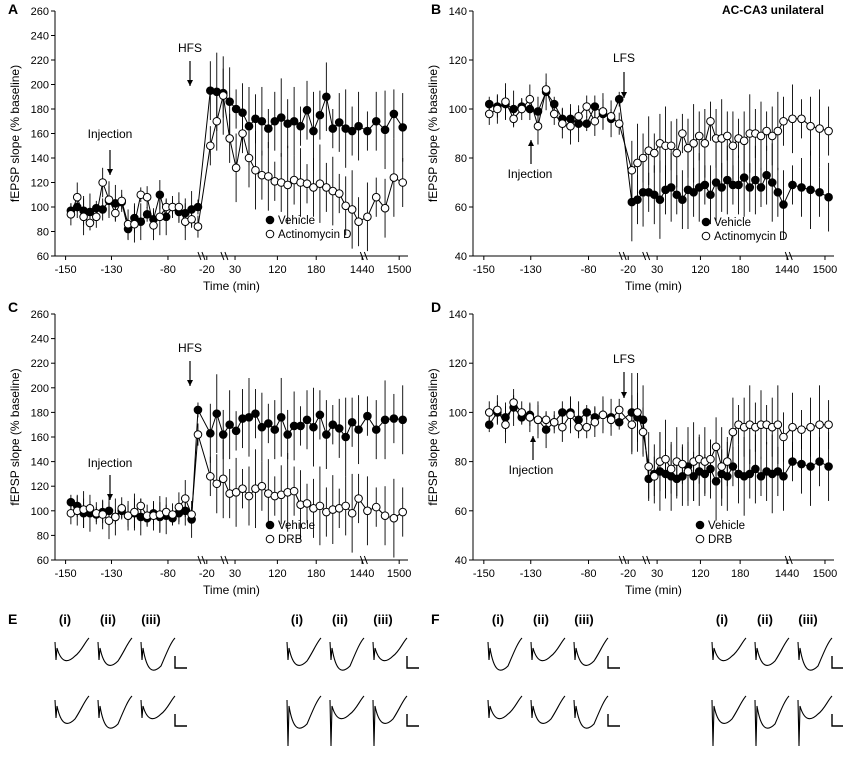 The width and height of the screenshot is (843, 772). I want to click on x-tick-label: -130, so click(111, 270).